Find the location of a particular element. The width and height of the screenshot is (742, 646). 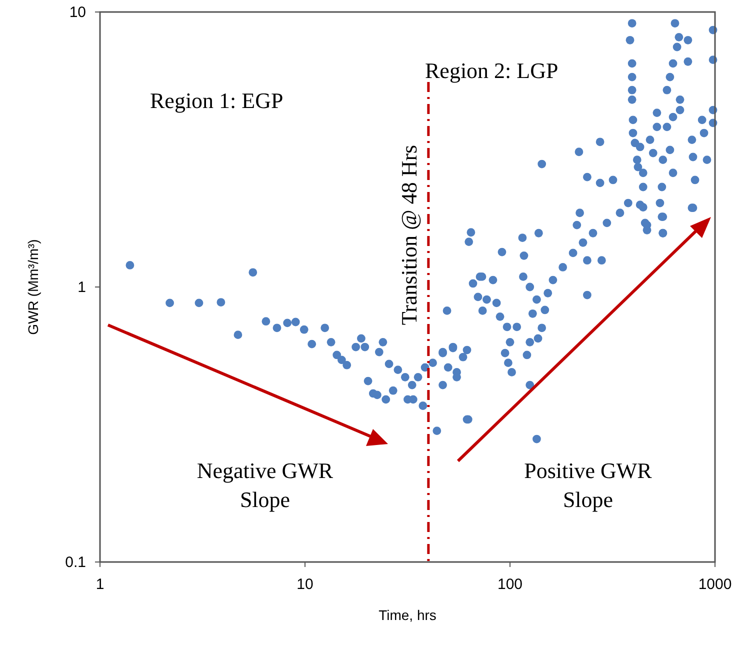

x-tick-label: 10 is located at coordinates (305, 584).